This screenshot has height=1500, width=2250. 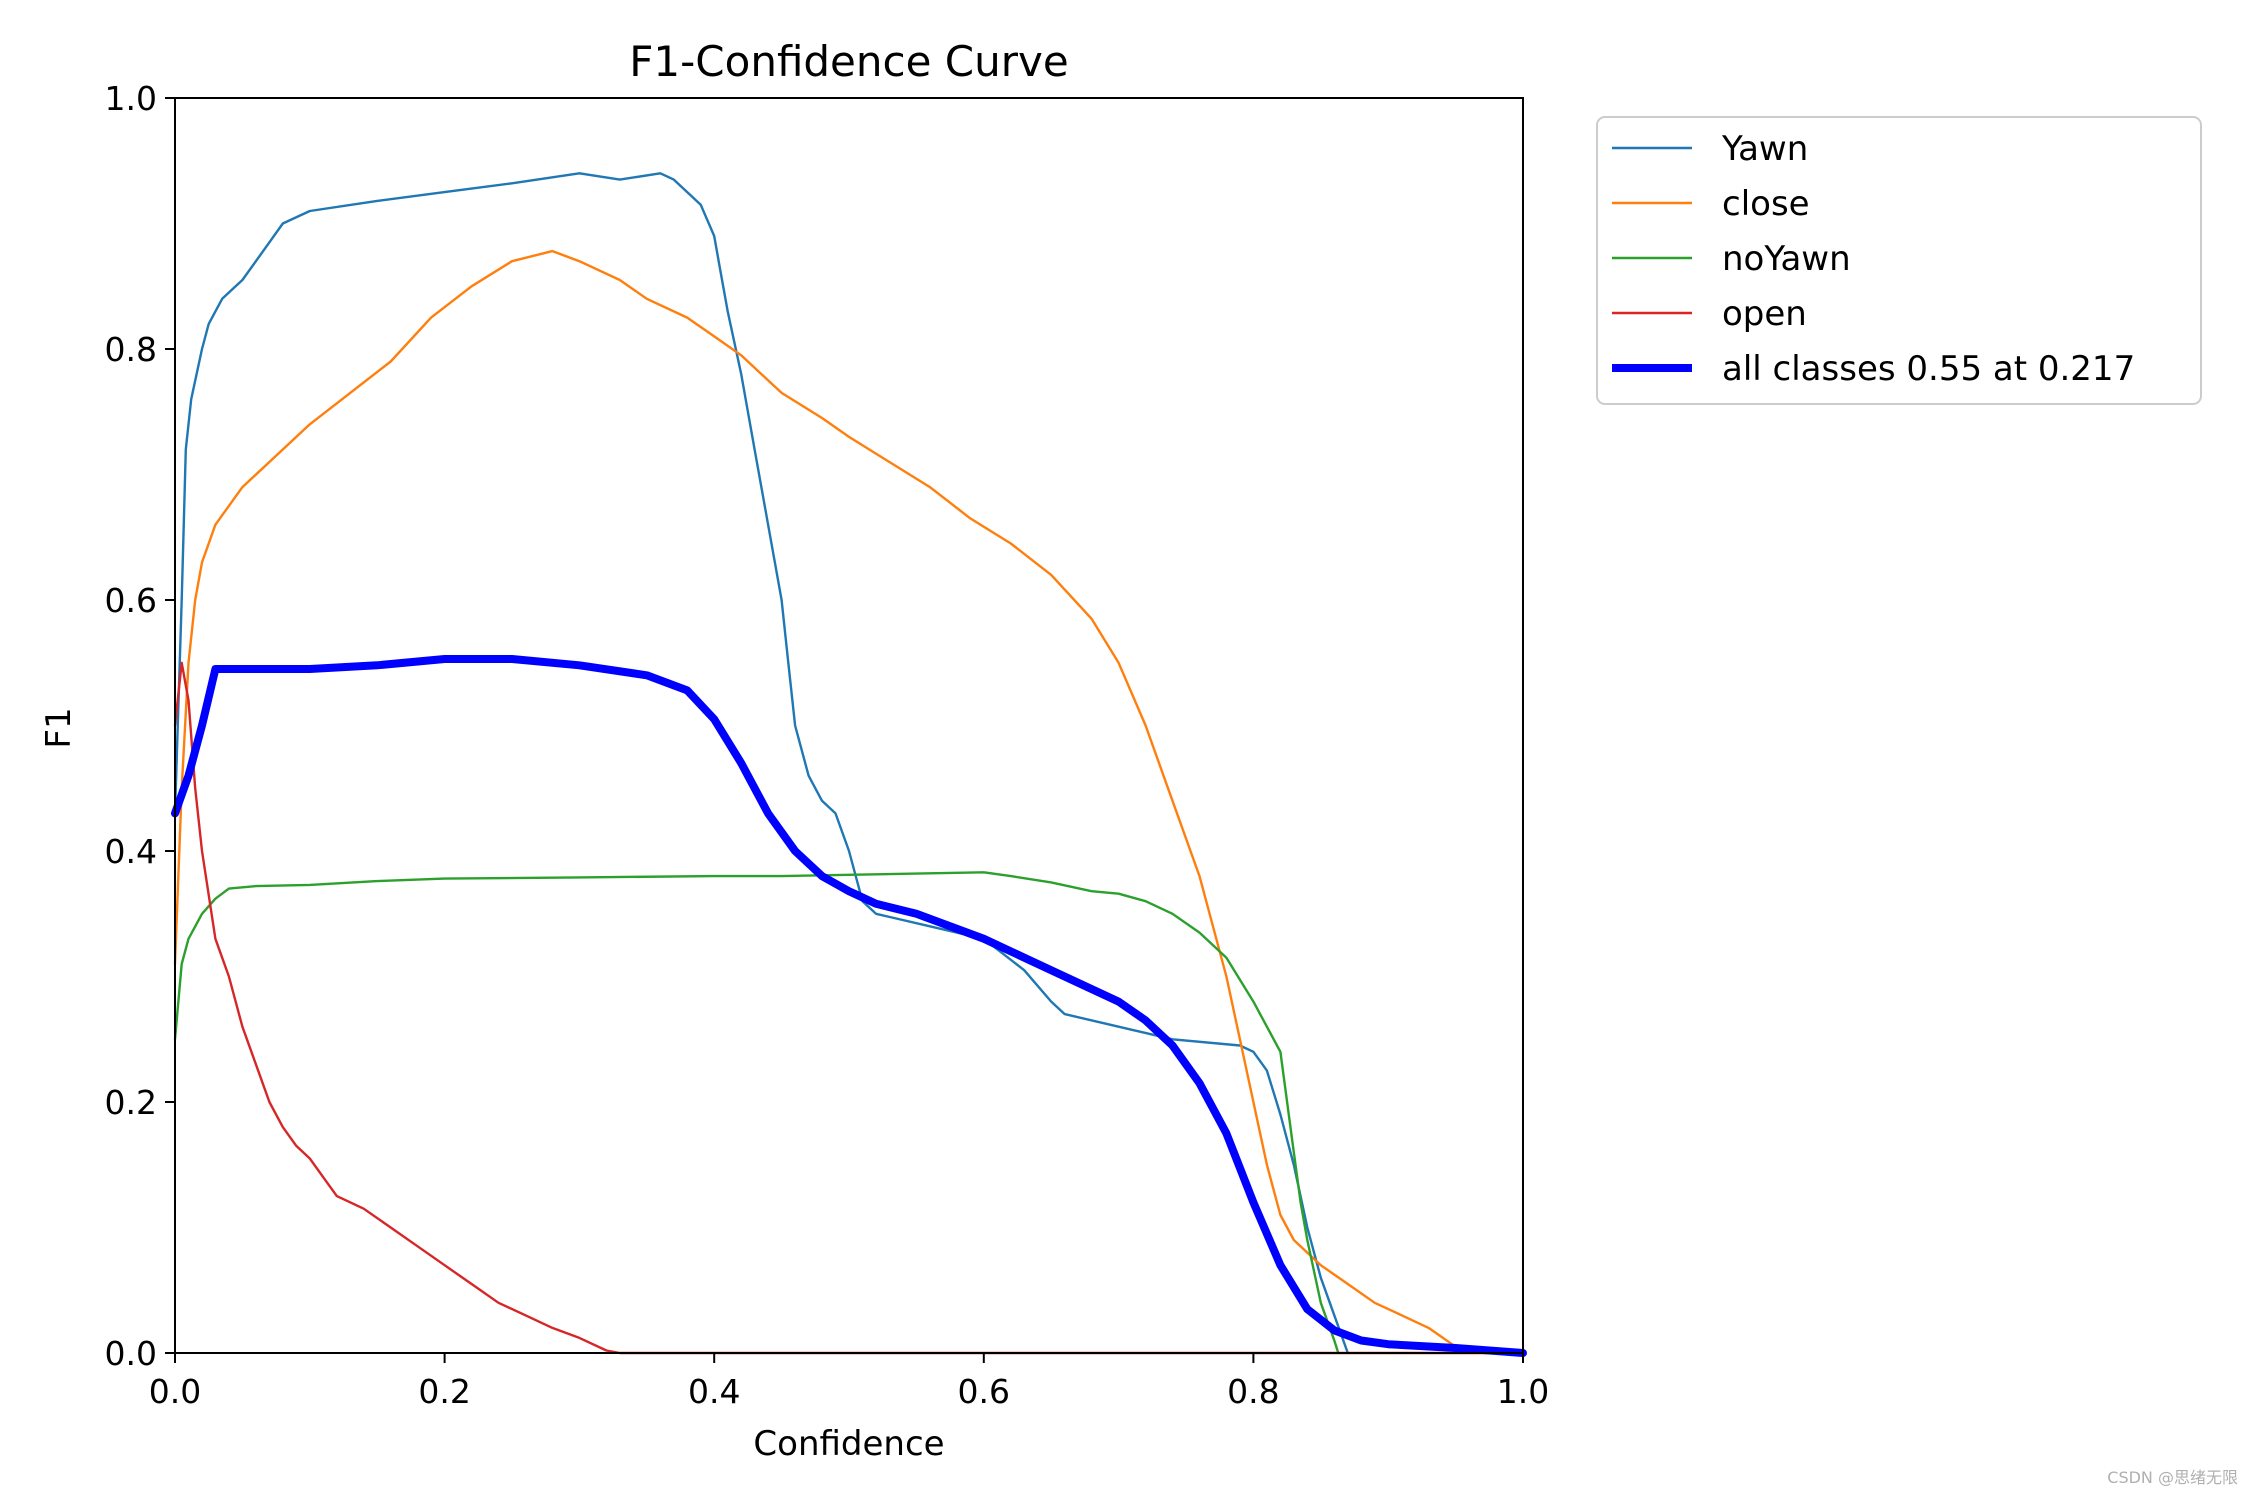 What do you see at coordinates (131, 98) in the screenshot?
I see `y-tick-label: 1.0` at bounding box center [131, 98].